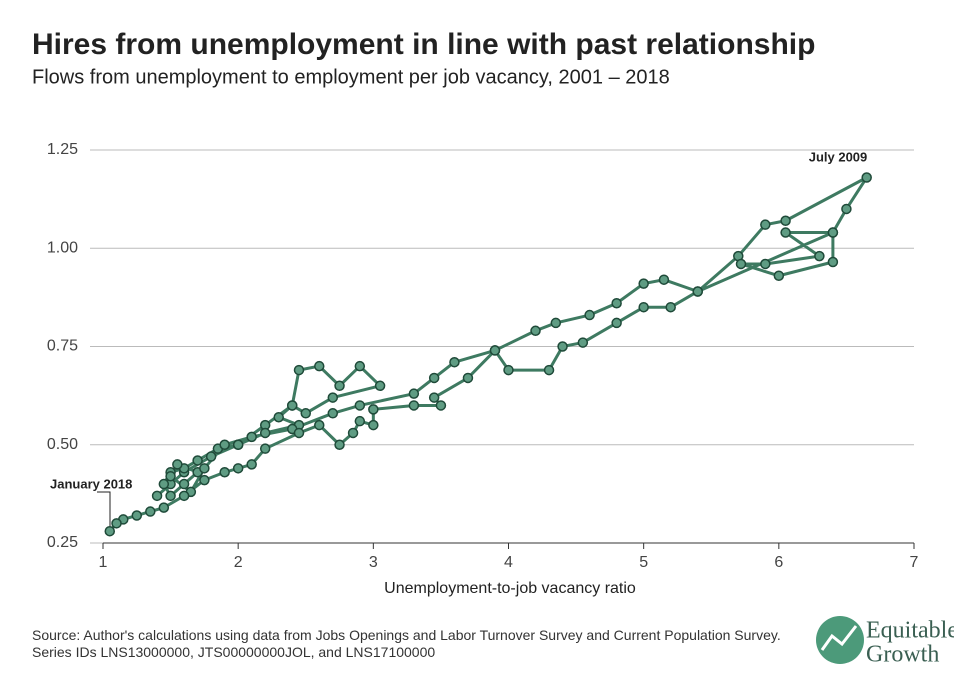 This screenshot has height=675, width=954. I want to click on annotation-leader, so click(104, 509).